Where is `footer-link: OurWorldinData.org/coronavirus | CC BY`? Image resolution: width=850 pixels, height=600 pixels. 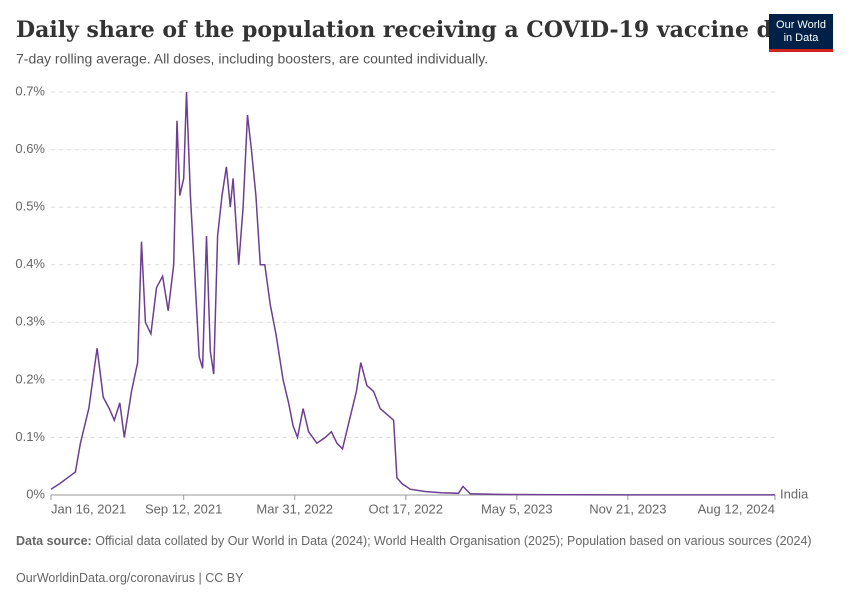
footer-link: OurWorldinData.org/coronavirus | CC BY is located at coordinates (130, 578).